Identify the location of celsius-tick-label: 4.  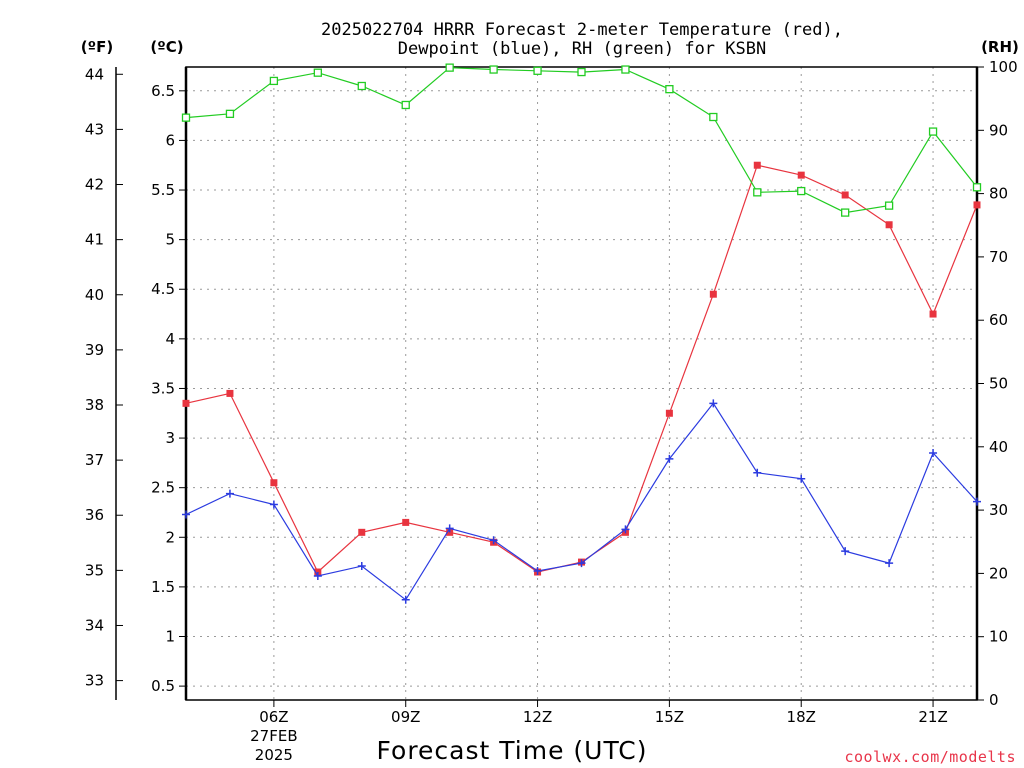
(170, 339).